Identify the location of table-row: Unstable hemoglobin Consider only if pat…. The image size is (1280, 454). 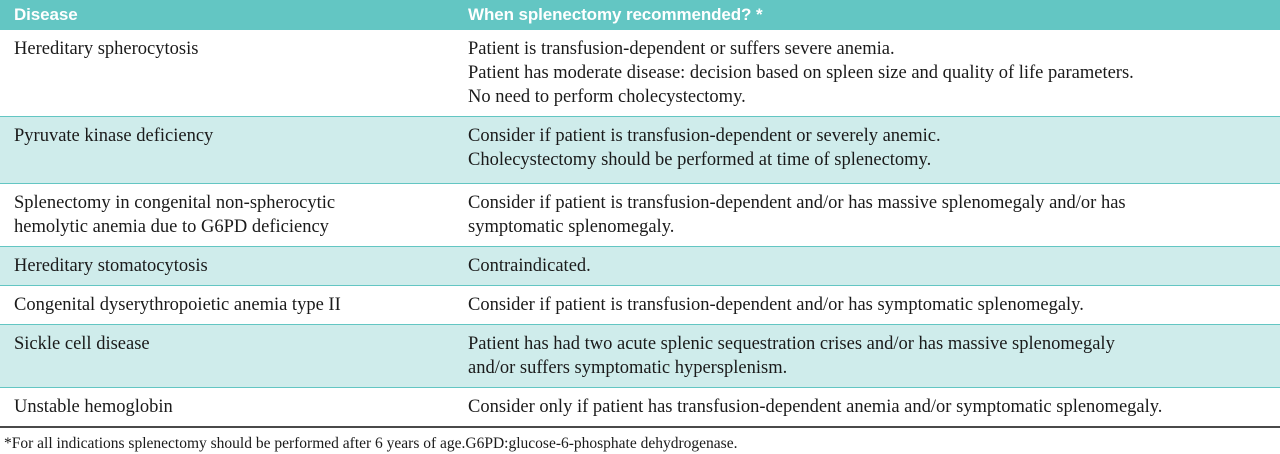
(640, 406).